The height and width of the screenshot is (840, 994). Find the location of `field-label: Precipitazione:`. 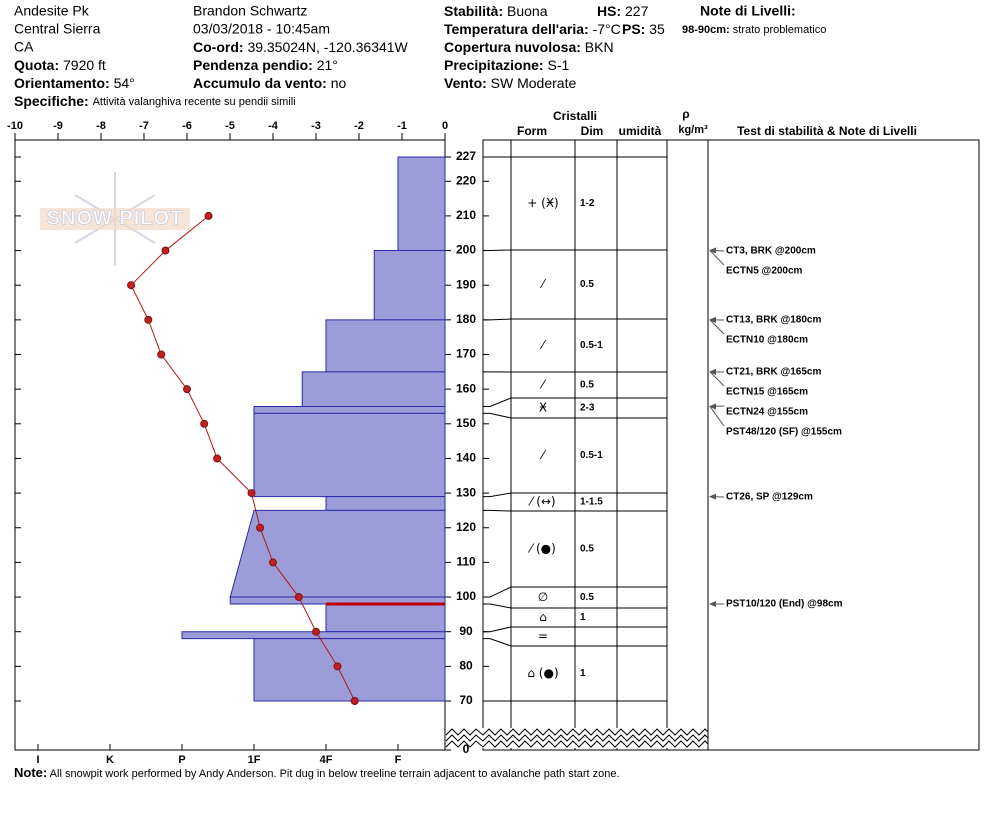

field-label: Precipitazione: is located at coordinates (494, 65).